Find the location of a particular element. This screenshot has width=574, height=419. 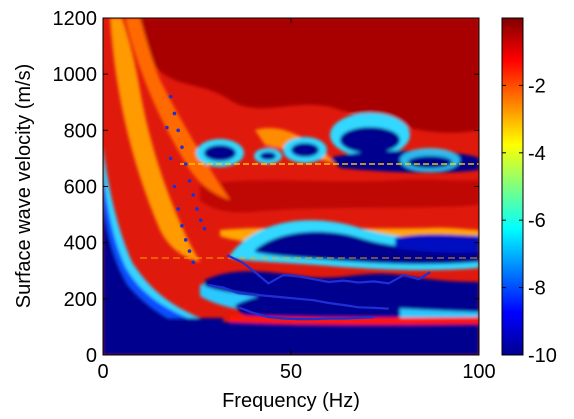

colorbar-tick-label: -10 is located at coordinates (542, 356).